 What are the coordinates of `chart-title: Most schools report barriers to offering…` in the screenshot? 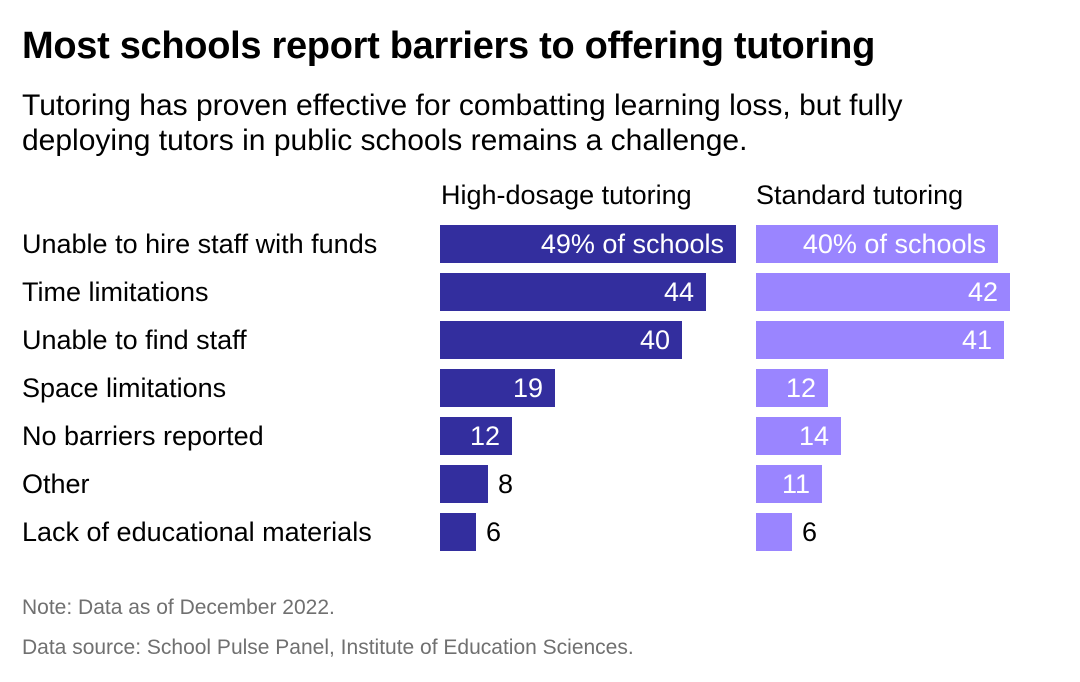 It's located at (449, 46).